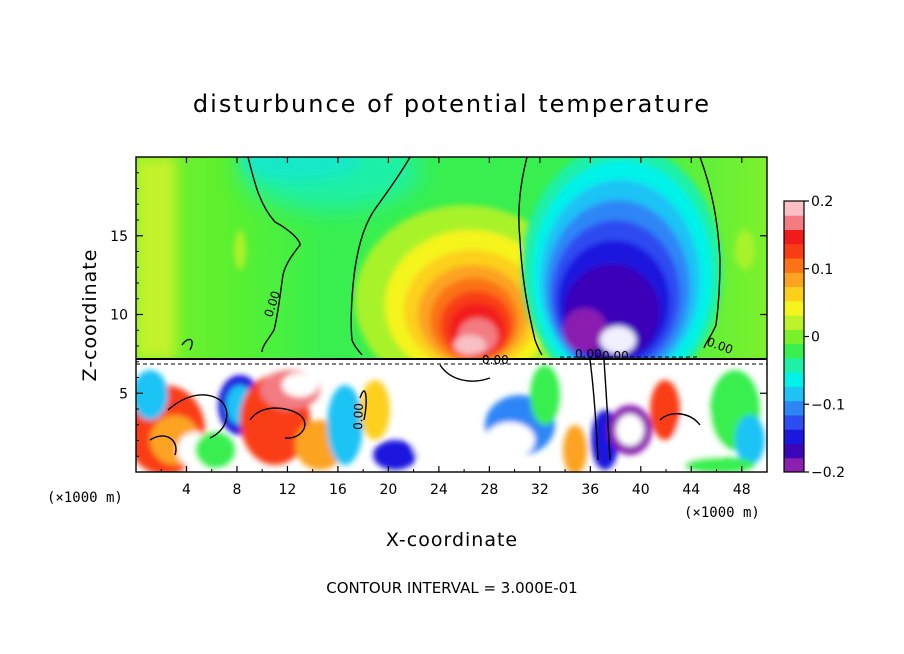  What do you see at coordinates (622, 276) in the screenshot?
I see `cold-anomaly` at bounding box center [622, 276].